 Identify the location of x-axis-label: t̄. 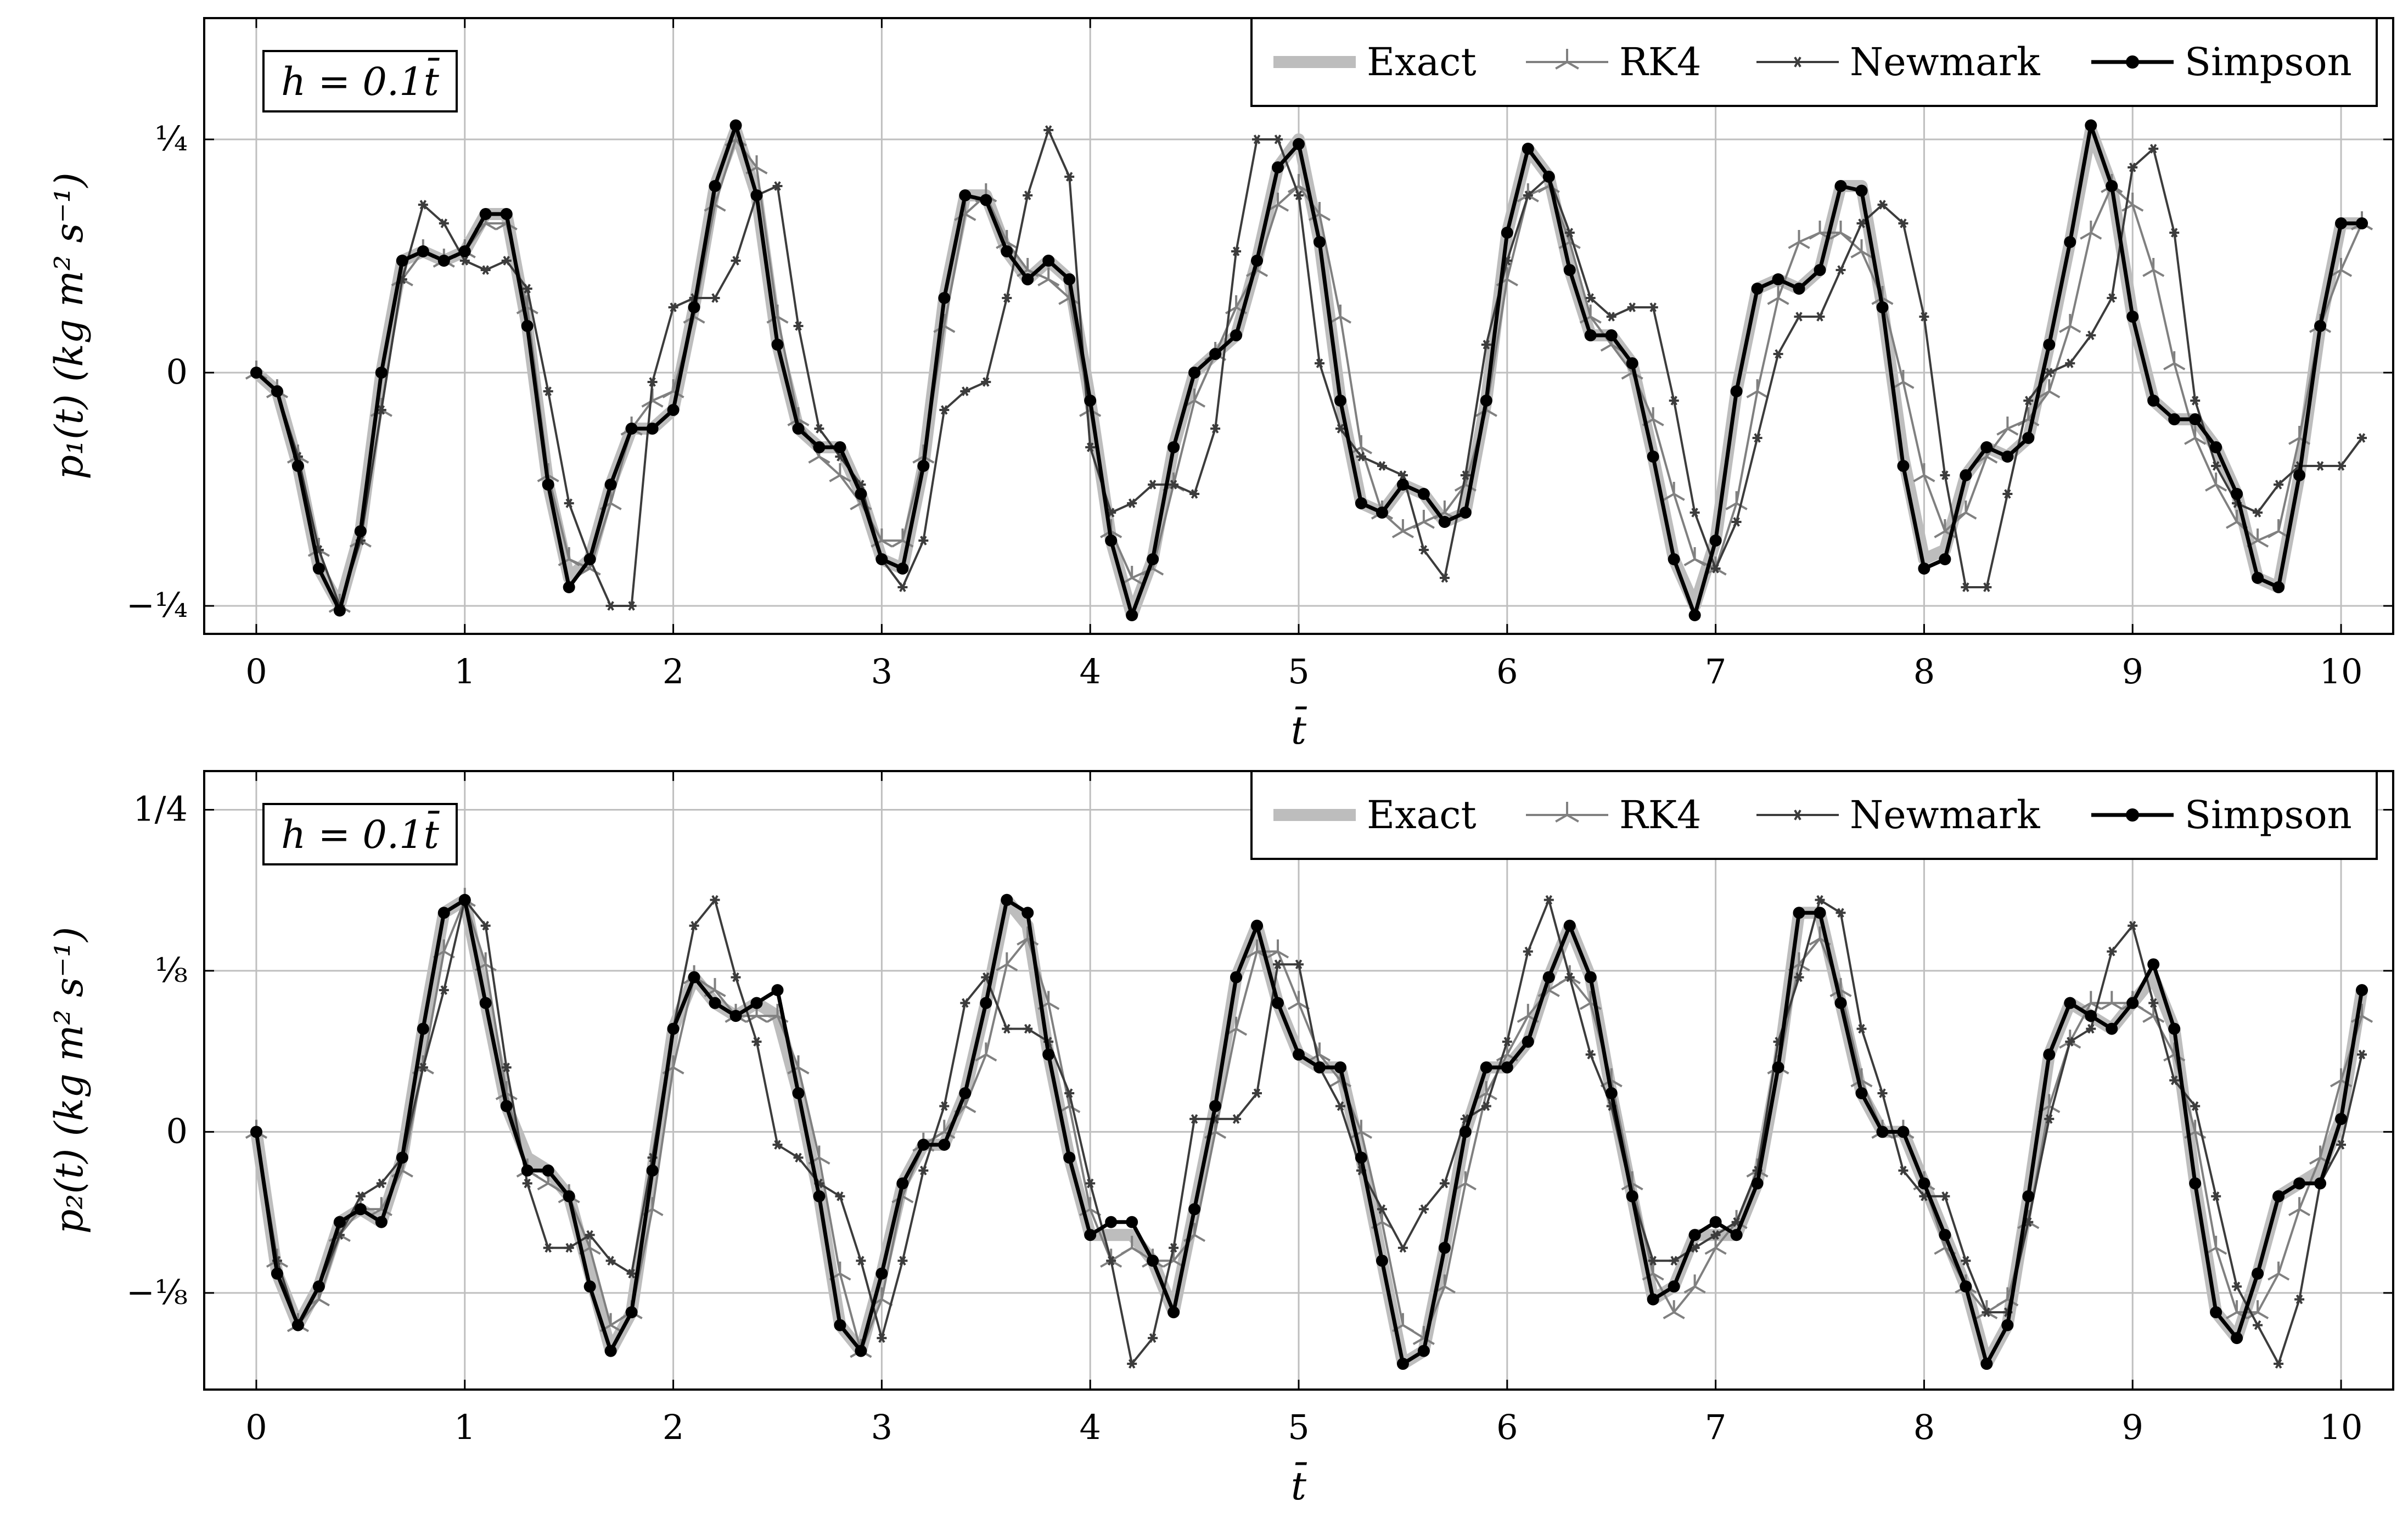
(1299, 1485).